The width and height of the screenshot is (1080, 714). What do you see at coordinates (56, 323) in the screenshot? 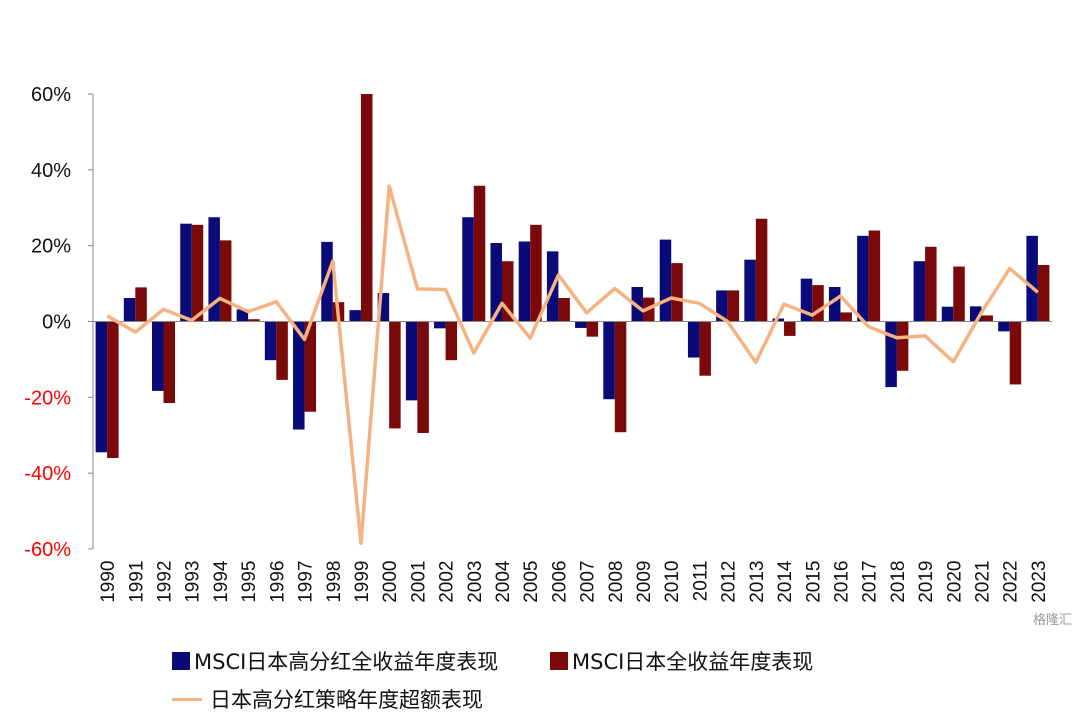
I see `y-tick-label: 0%` at bounding box center [56, 323].